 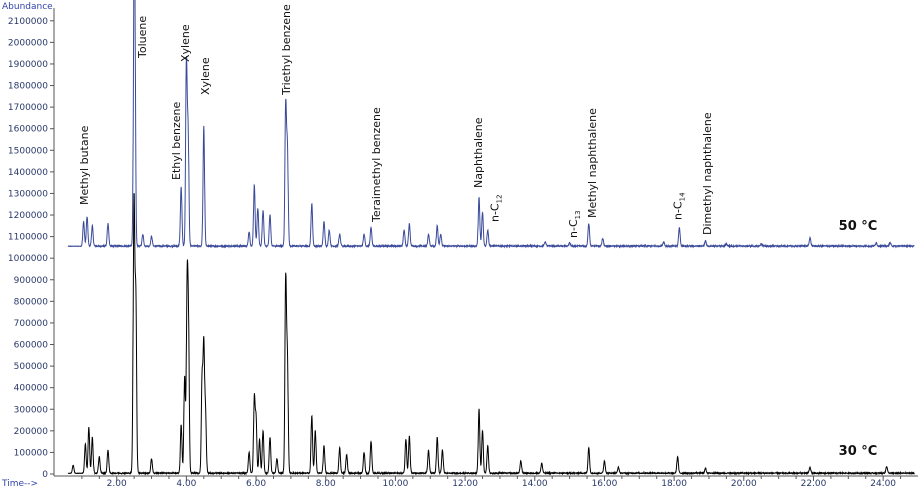 What do you see at coordinates (31, 324) in the screenshot?
I see `y-tick-label: 700000` at bounding box center [31, 324].